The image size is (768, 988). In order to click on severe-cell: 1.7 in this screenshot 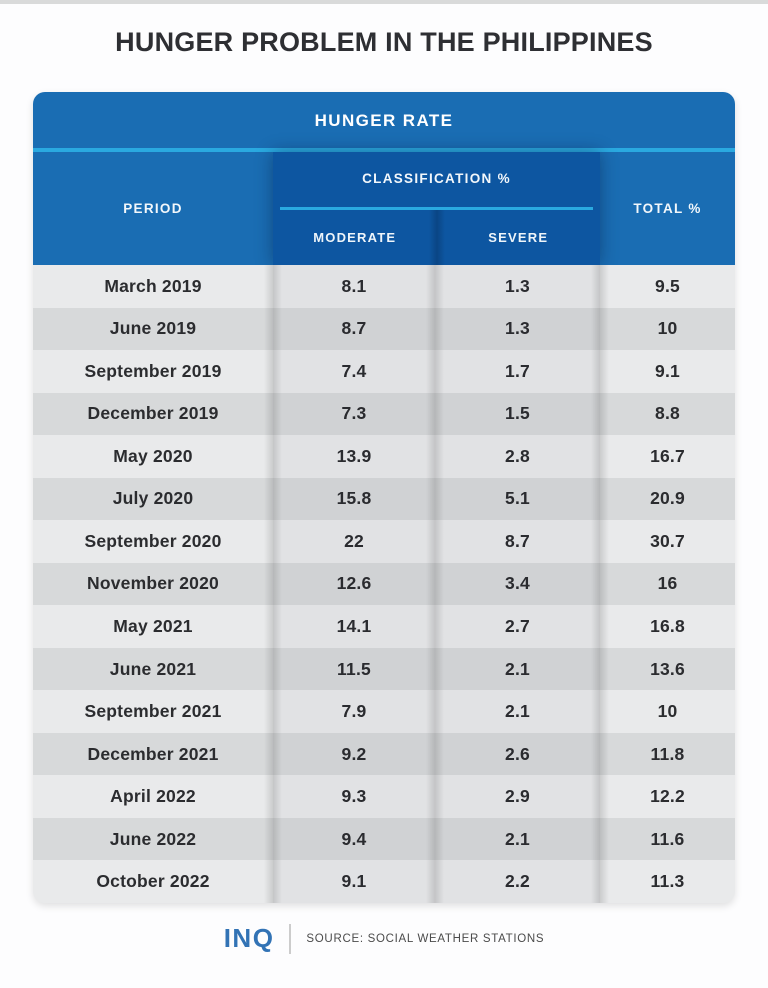, I will do `click(517, 370)`.